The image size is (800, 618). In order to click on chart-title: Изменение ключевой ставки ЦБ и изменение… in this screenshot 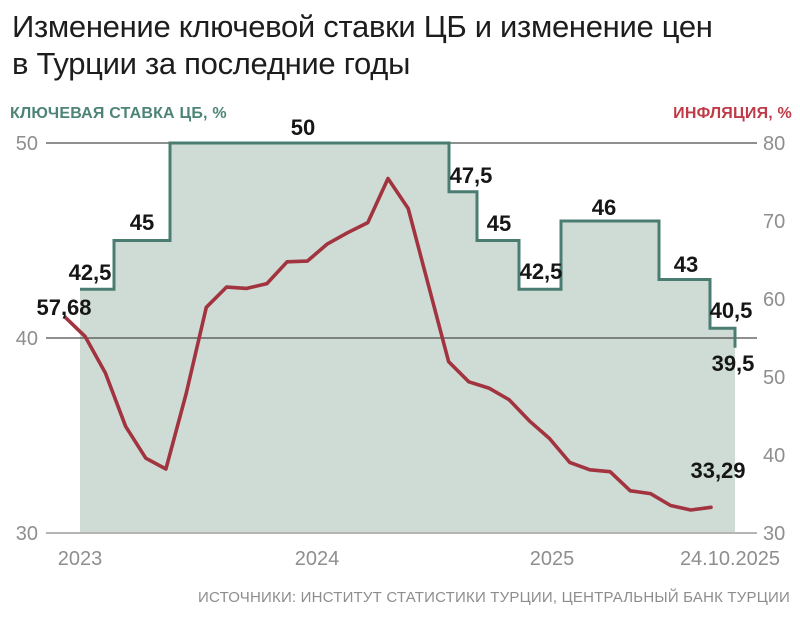, I will do `click(402, 45)`.